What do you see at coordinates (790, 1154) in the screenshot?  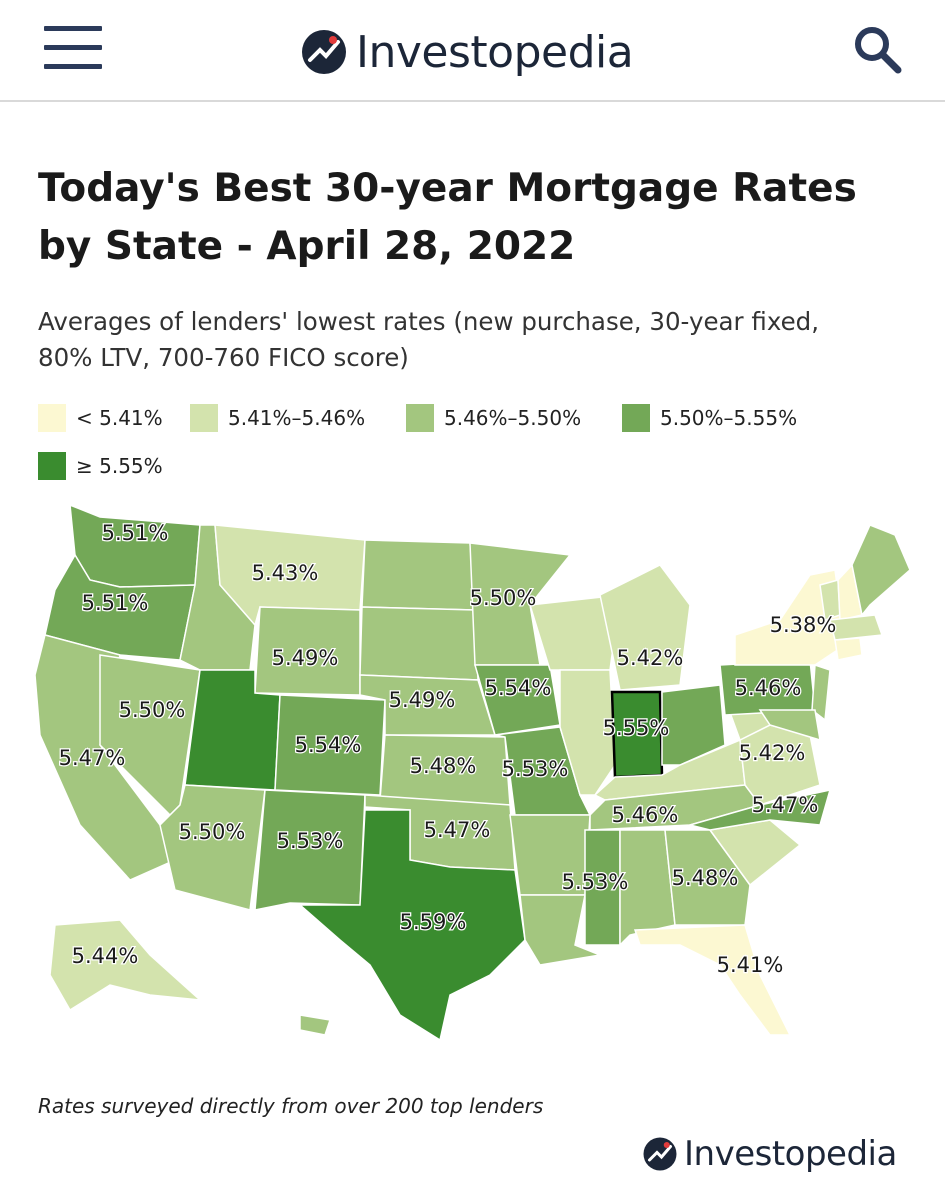 I see `footer-brand-name: Investopedia` at bounding box center [790, 1154].